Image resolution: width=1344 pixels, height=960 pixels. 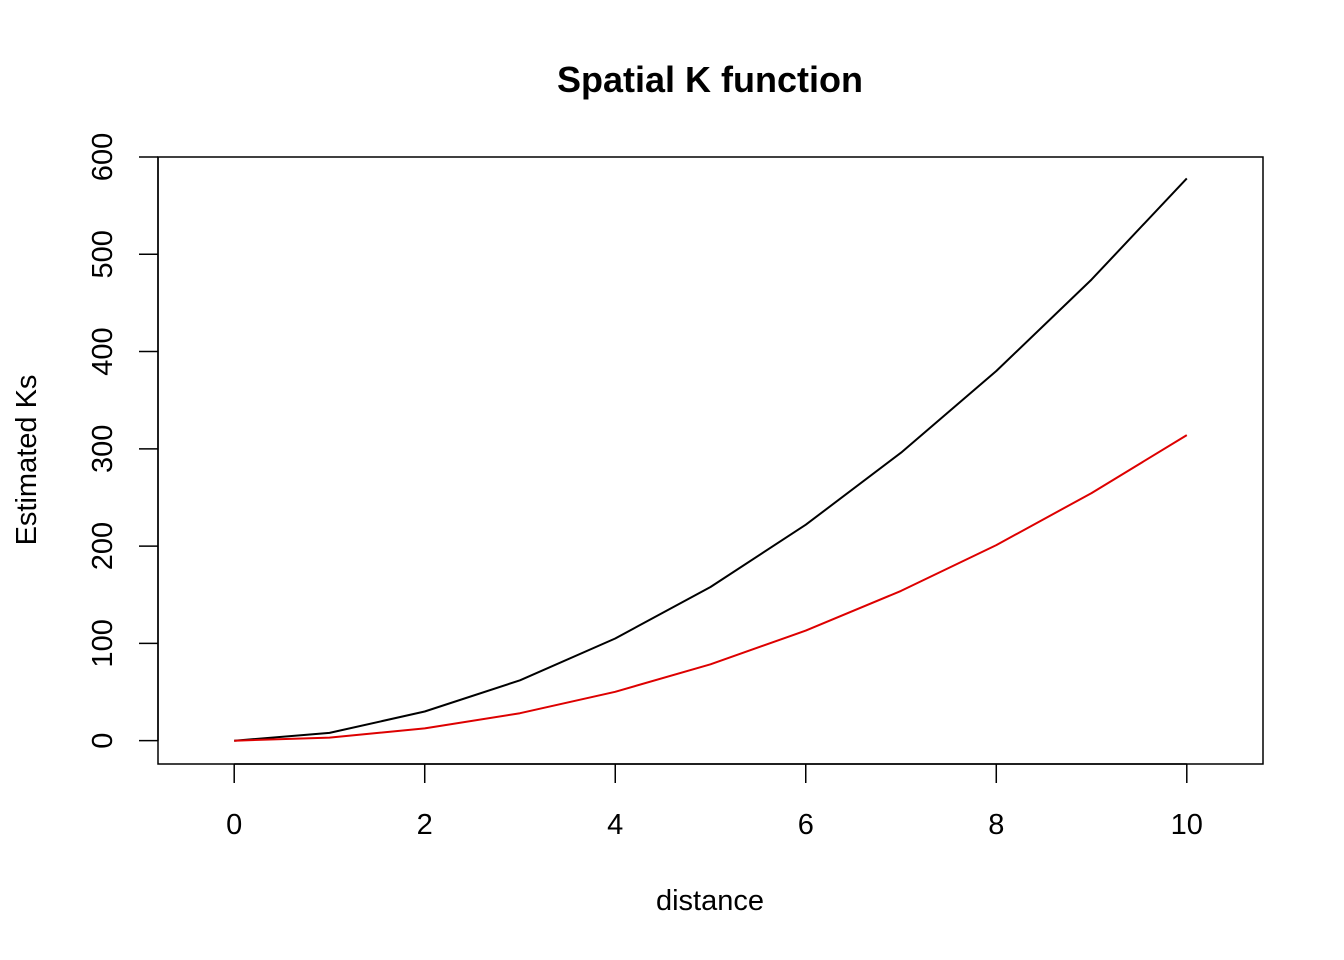 I want to click on y-tick-label: 400, so click(x=103, y=351).